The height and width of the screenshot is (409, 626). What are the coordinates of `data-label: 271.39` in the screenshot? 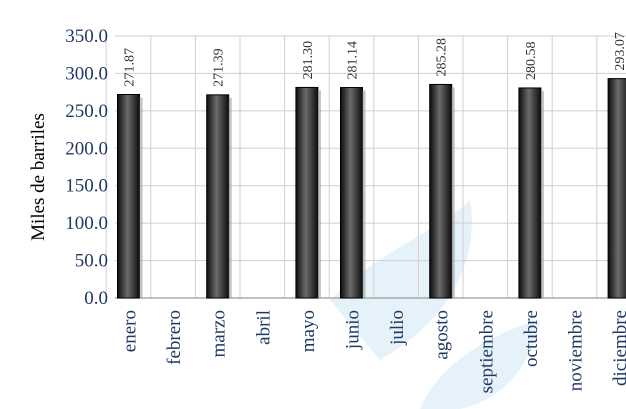 It's located at (219, 67).